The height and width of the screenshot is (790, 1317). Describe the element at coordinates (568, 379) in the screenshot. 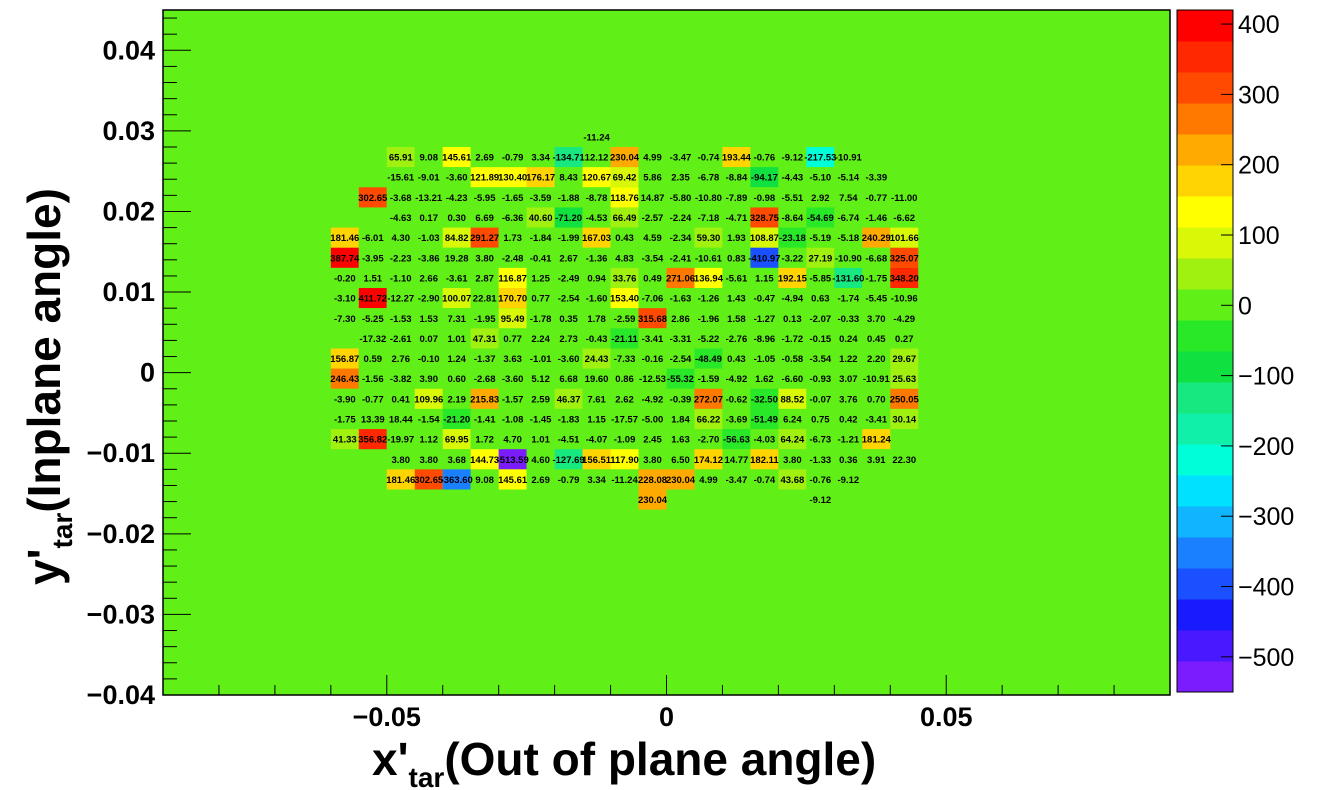

I see `cell-value-label: 6.68` at that location.